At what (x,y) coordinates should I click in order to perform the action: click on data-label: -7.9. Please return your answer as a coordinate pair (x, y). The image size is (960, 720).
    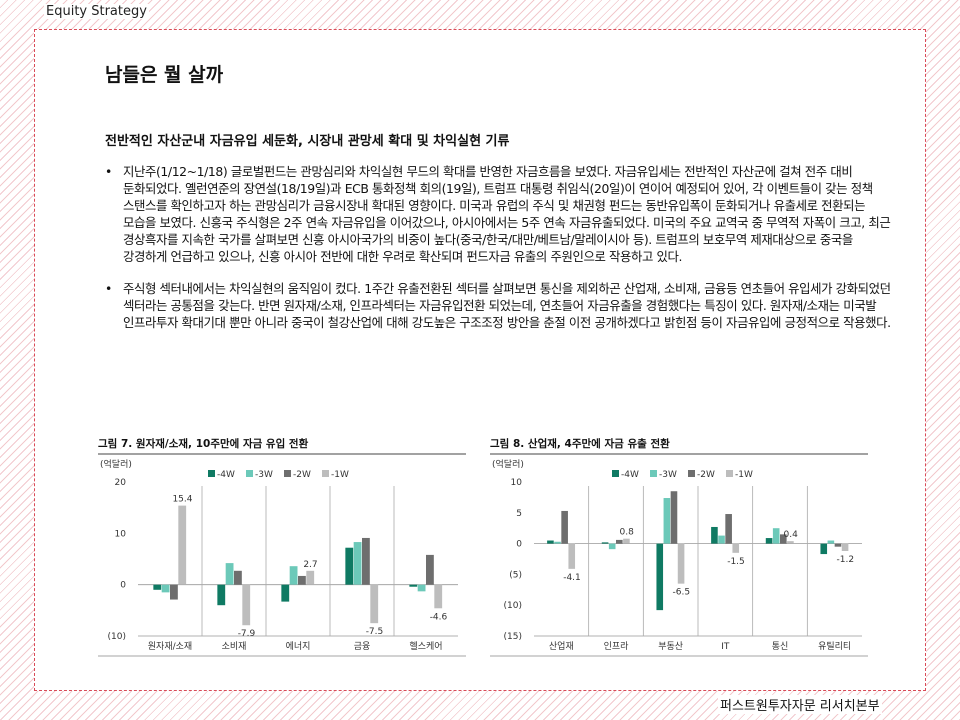
    Looking at the image, I should click on (247, 634).